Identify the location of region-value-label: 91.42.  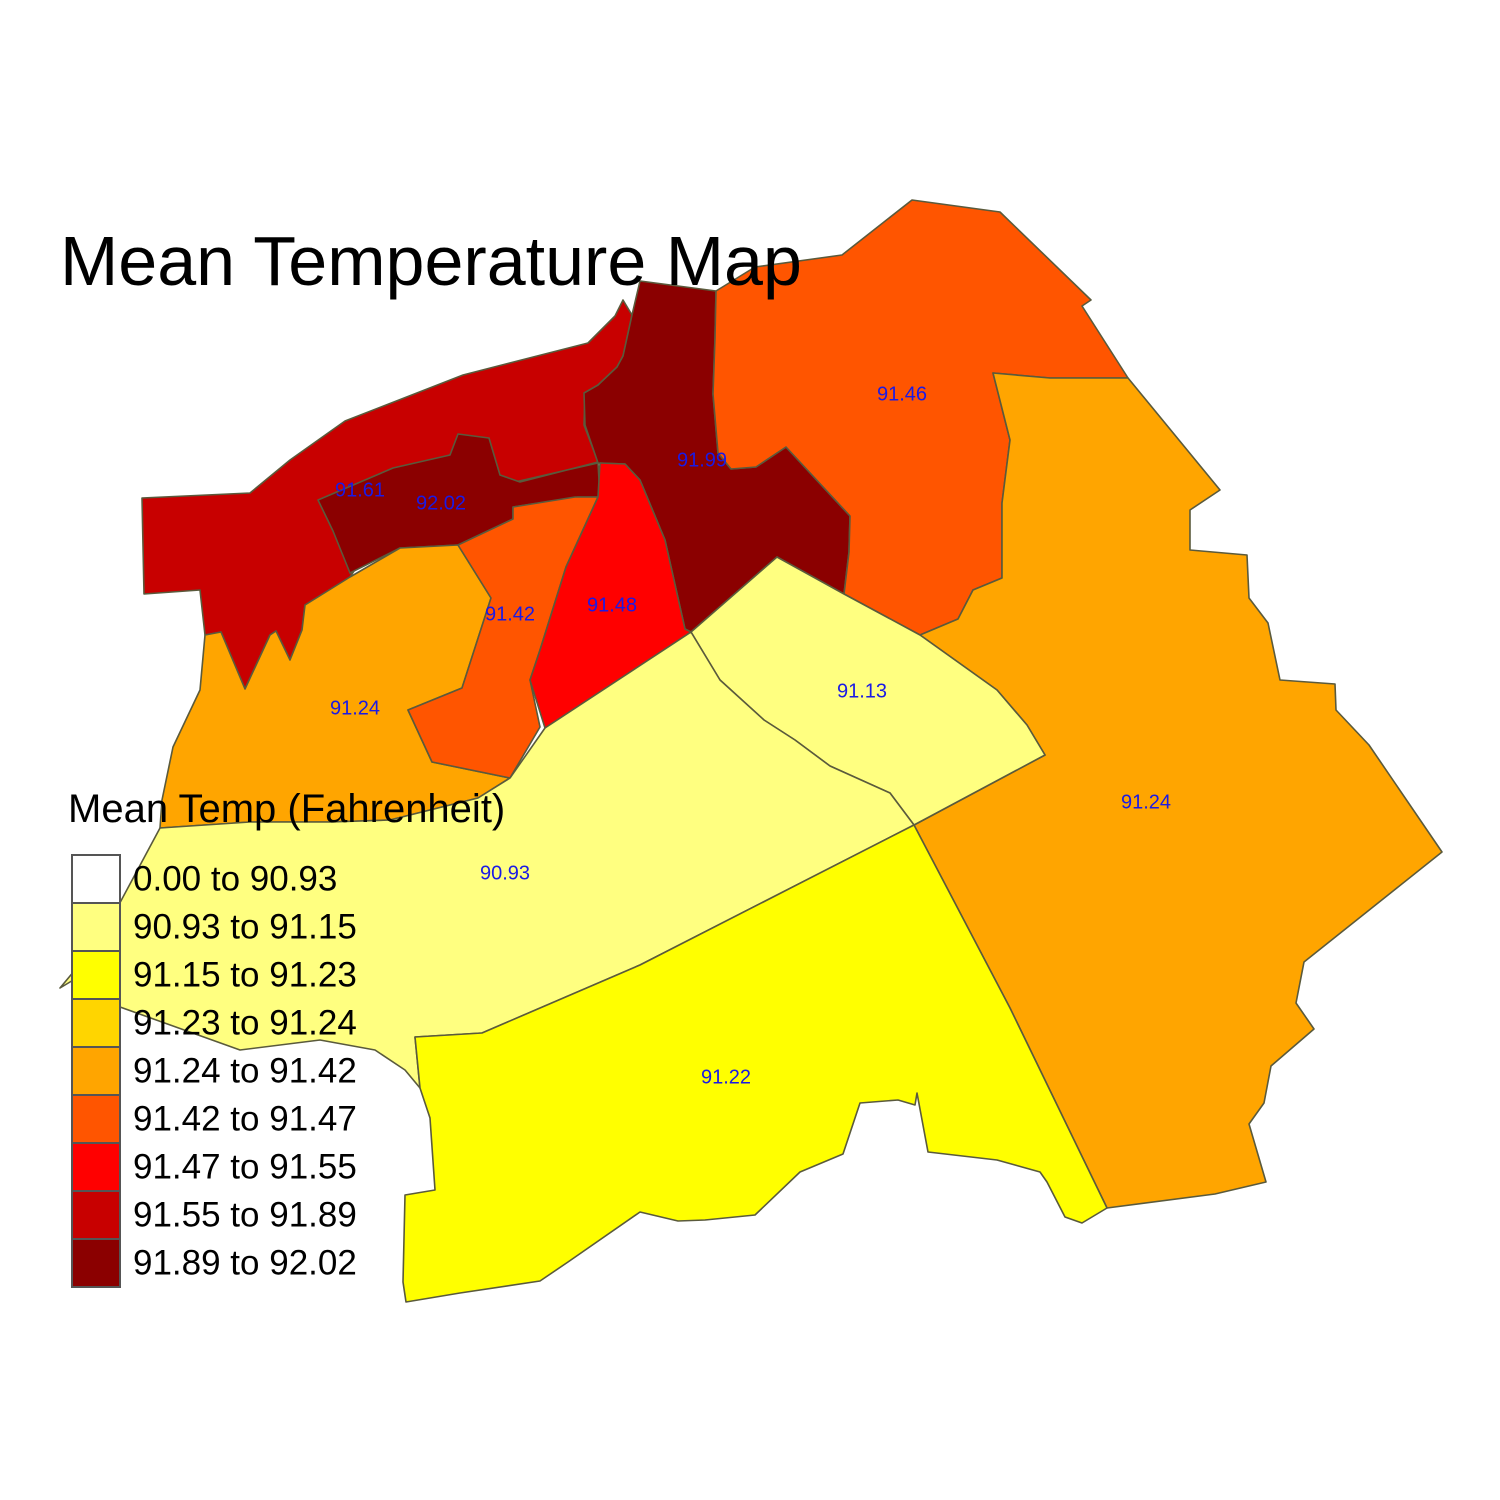
(510, 614).